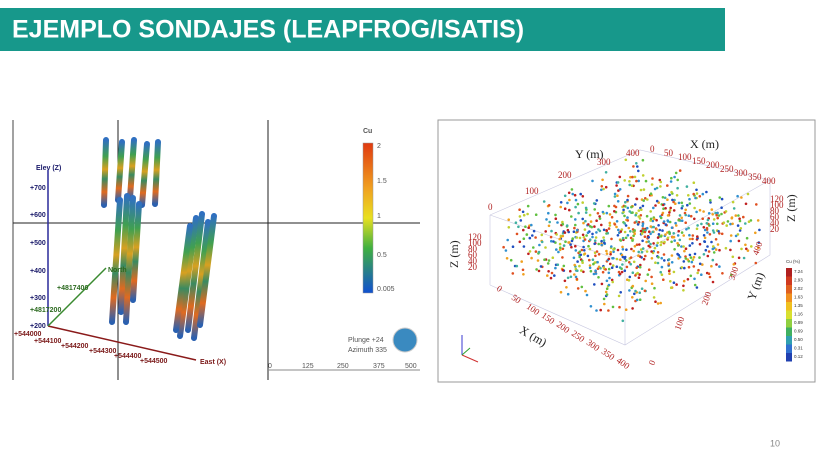 The width and height of the screenshot is (828, 471). I want to click on legend-tick: 7.24, so click(798, 271).